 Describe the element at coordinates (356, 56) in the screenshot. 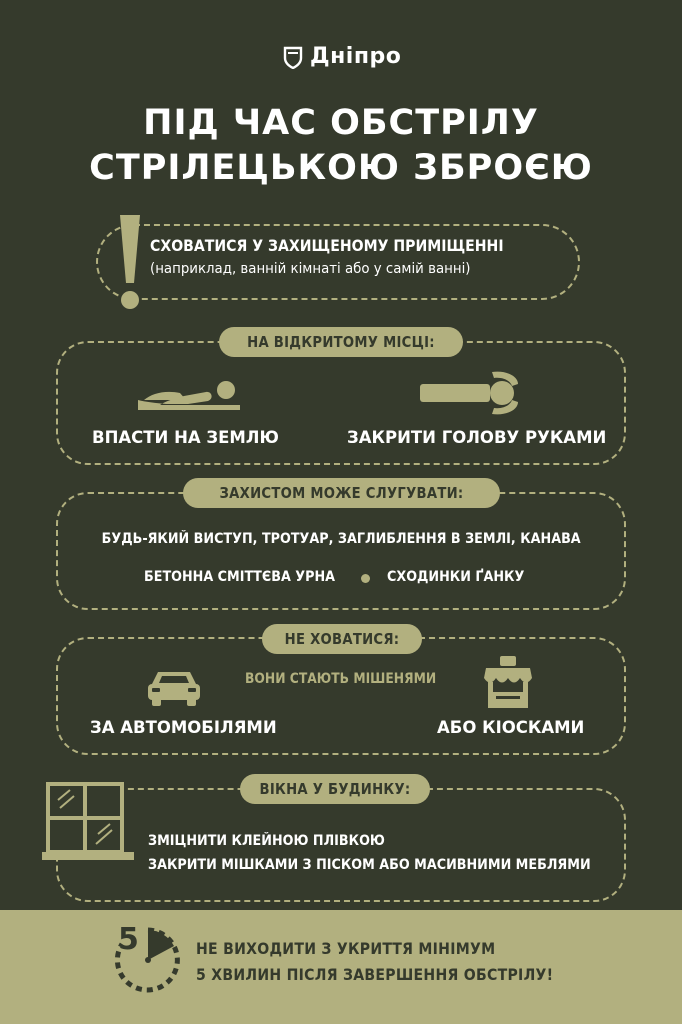

I see `brand-name: Дніпро` at that location.